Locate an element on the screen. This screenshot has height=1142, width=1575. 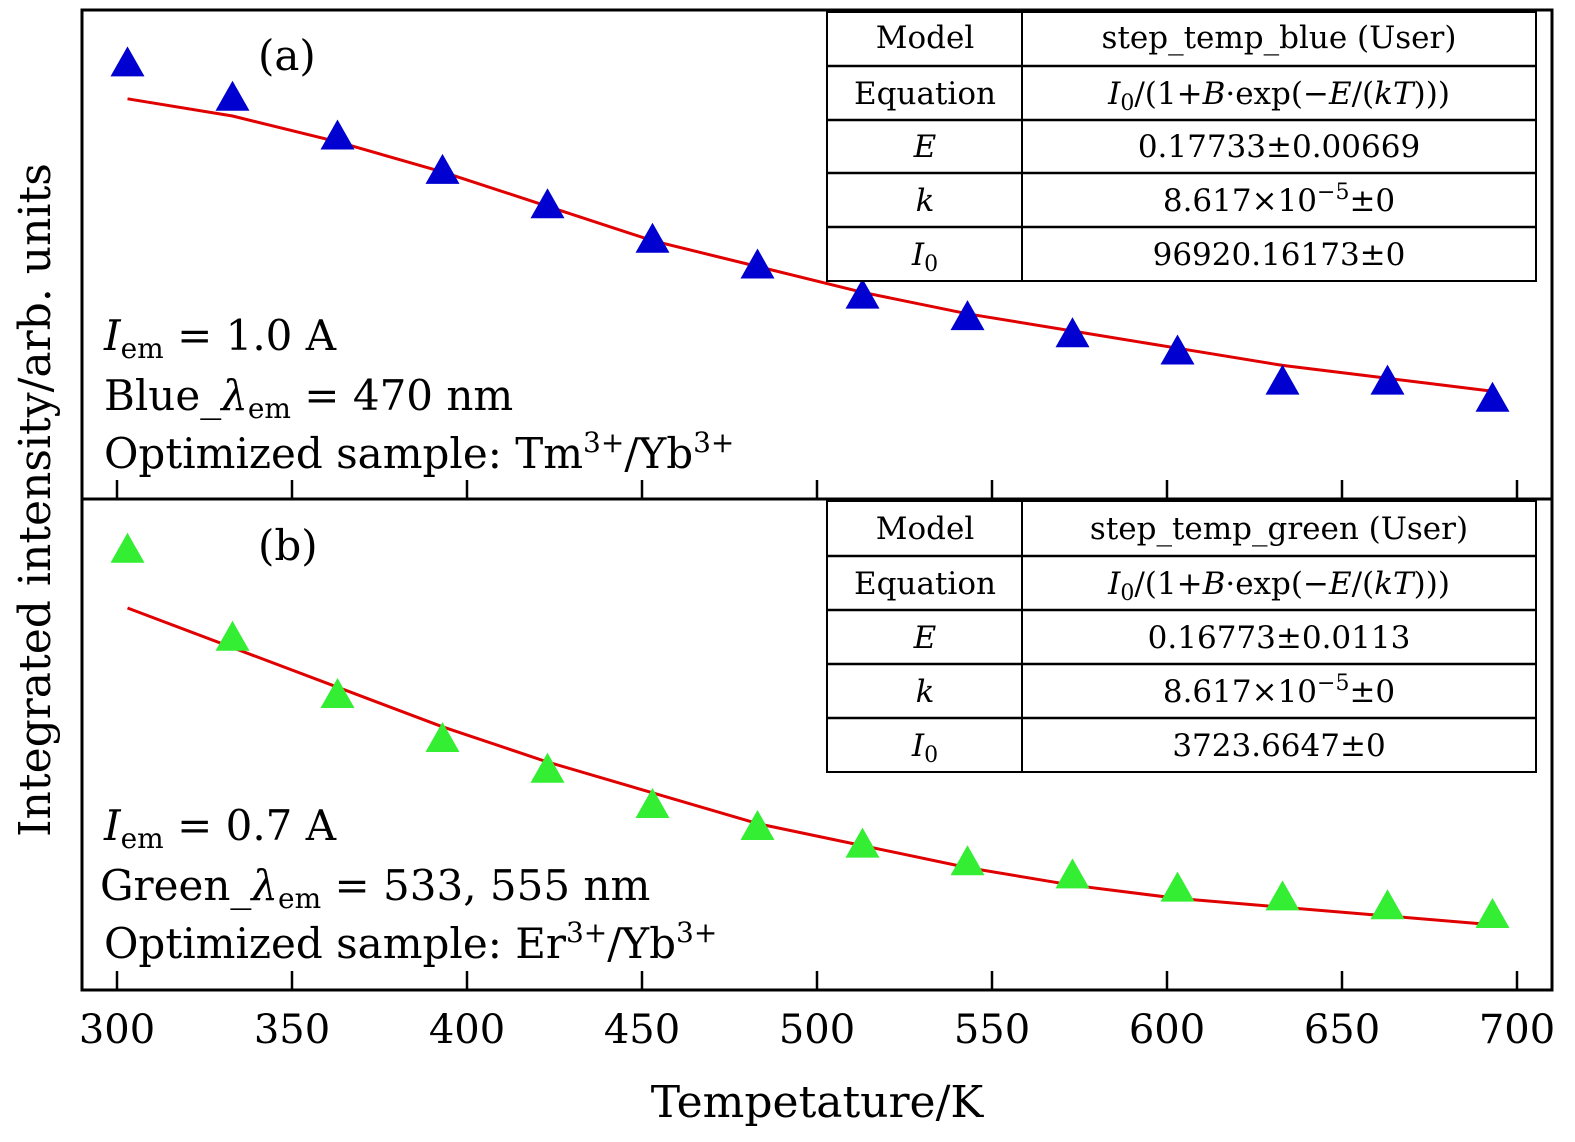
x-tick-label: 500 is located at coordinates (817, 1030).